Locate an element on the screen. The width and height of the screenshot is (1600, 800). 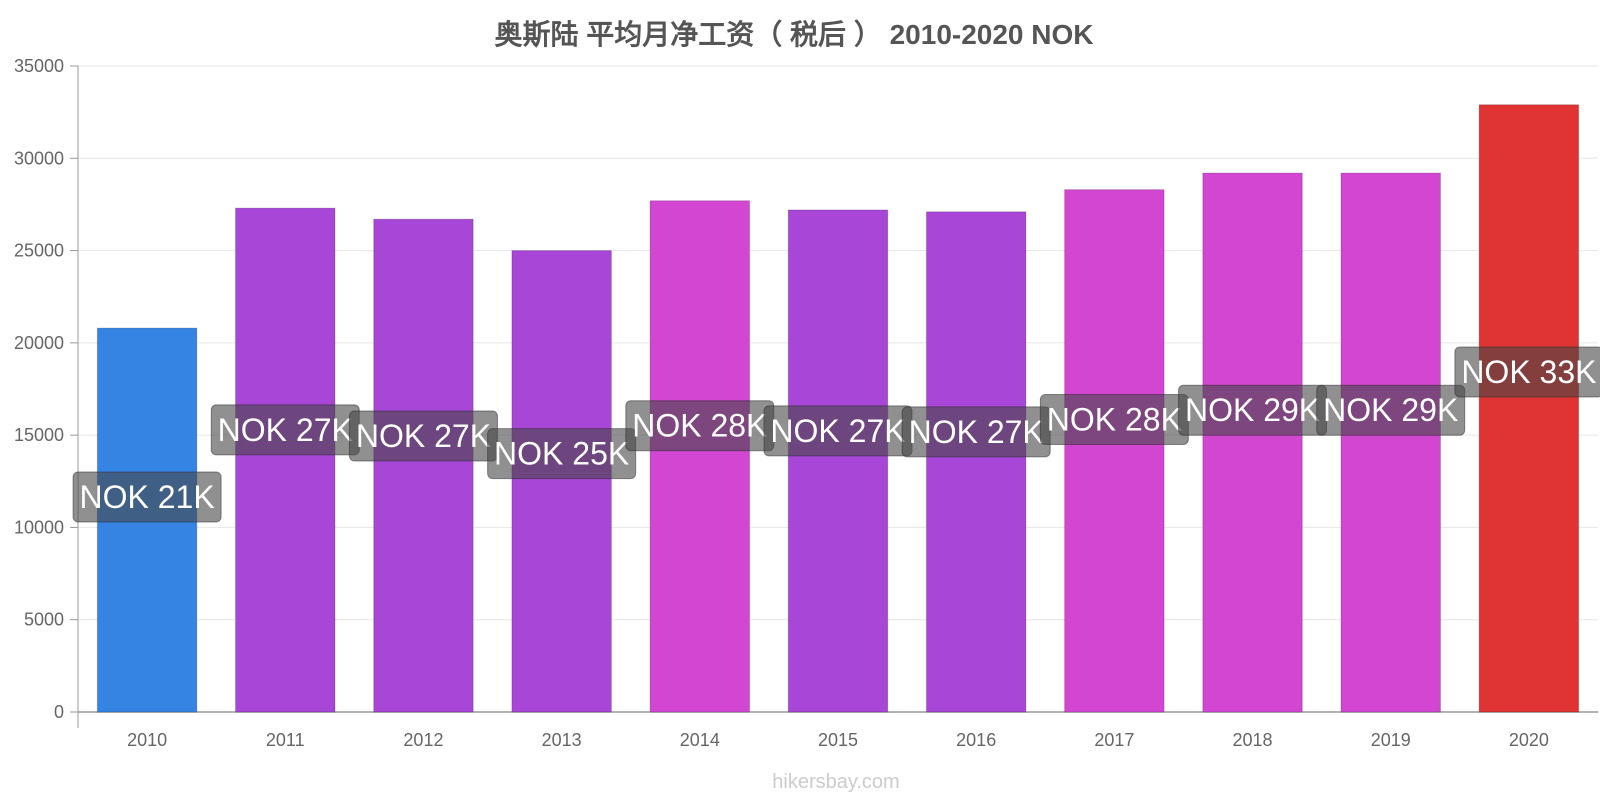
data-label-2010: NOK 21K is located at coordinates (147, 497).